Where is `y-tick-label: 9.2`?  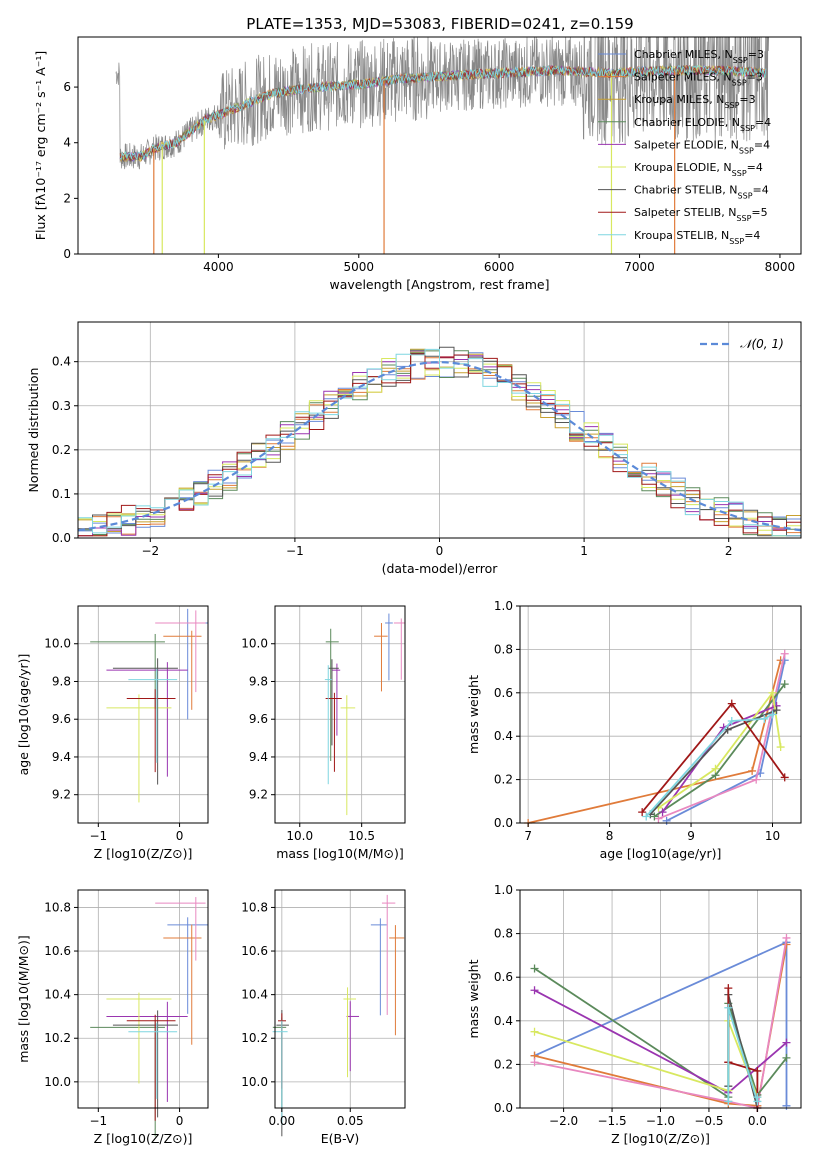
y-tick-label: 9.2 is located at coordinates (61, 795).